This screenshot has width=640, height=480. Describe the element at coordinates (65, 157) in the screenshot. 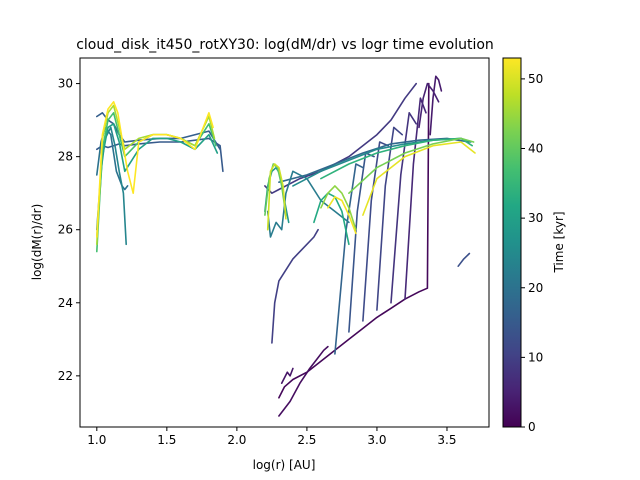

I see `y-tick-label: 28` at that location.